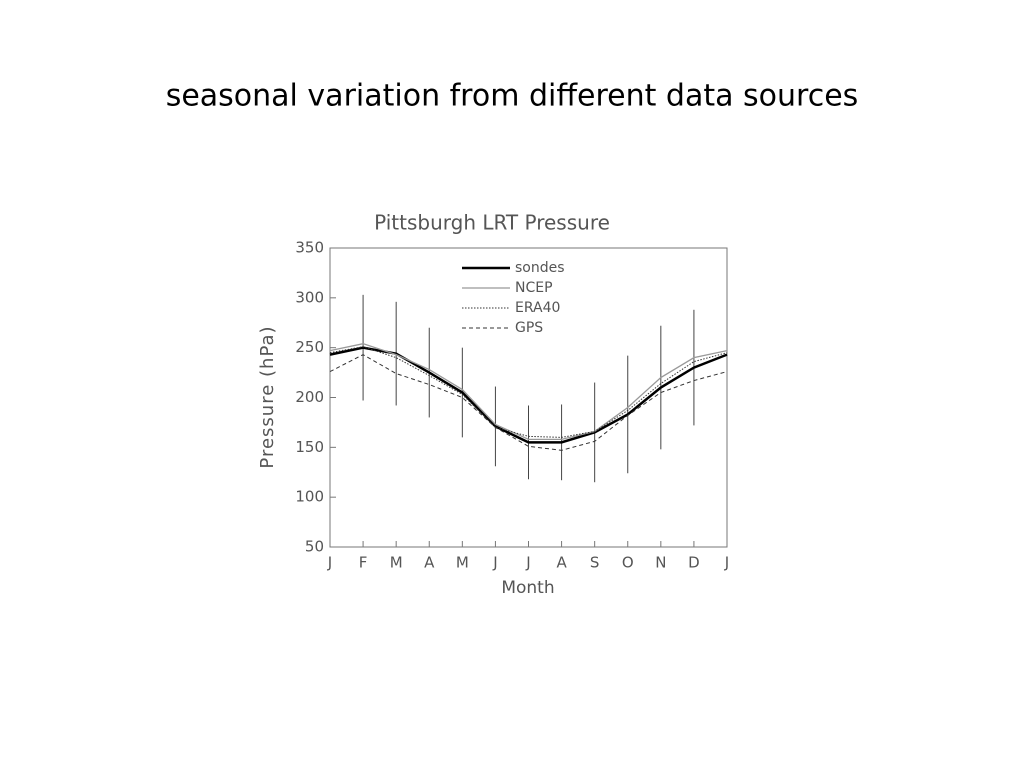  Describe the element at coordinates (628, 563) in the screenshot. I see `x-tick-label: O` at that location.